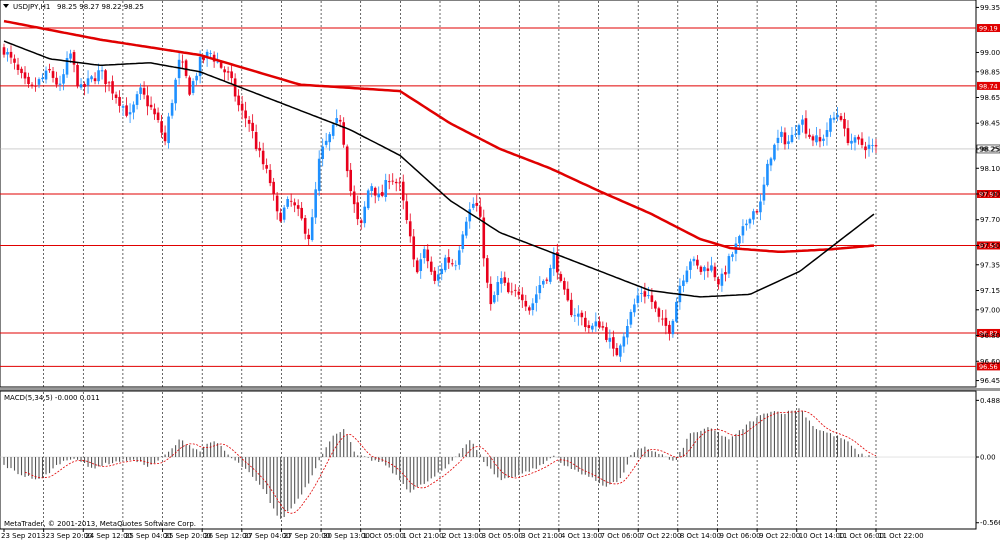  I want to click on price-tick-label: 97.50, so click(990, 246).